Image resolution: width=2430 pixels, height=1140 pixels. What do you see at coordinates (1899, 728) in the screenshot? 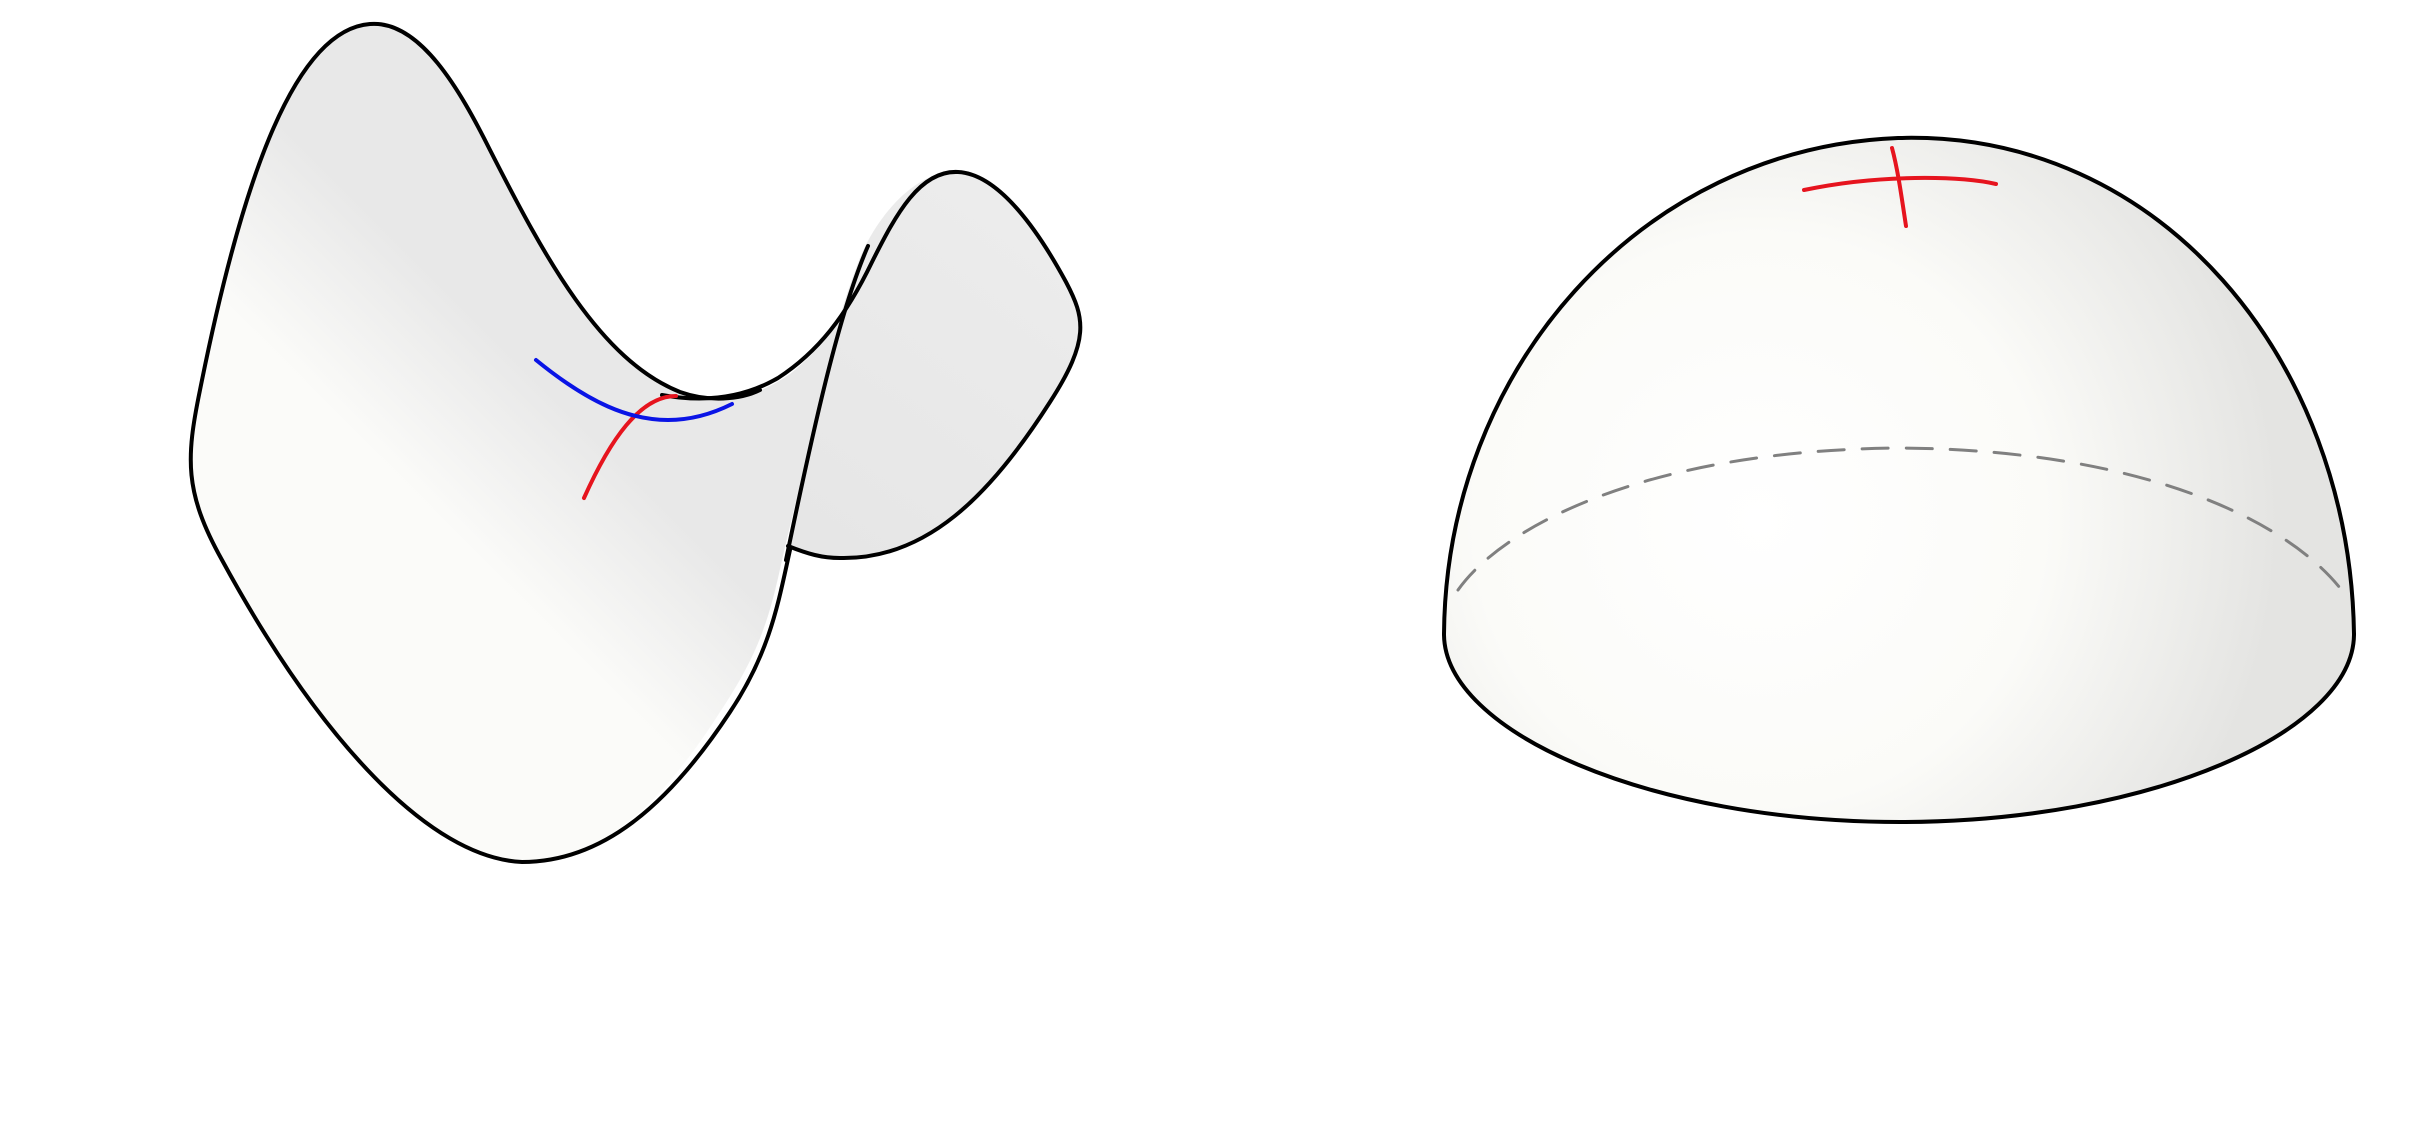
I see `hemisphere-base-front-edge` at bounding box center [1899, 728].